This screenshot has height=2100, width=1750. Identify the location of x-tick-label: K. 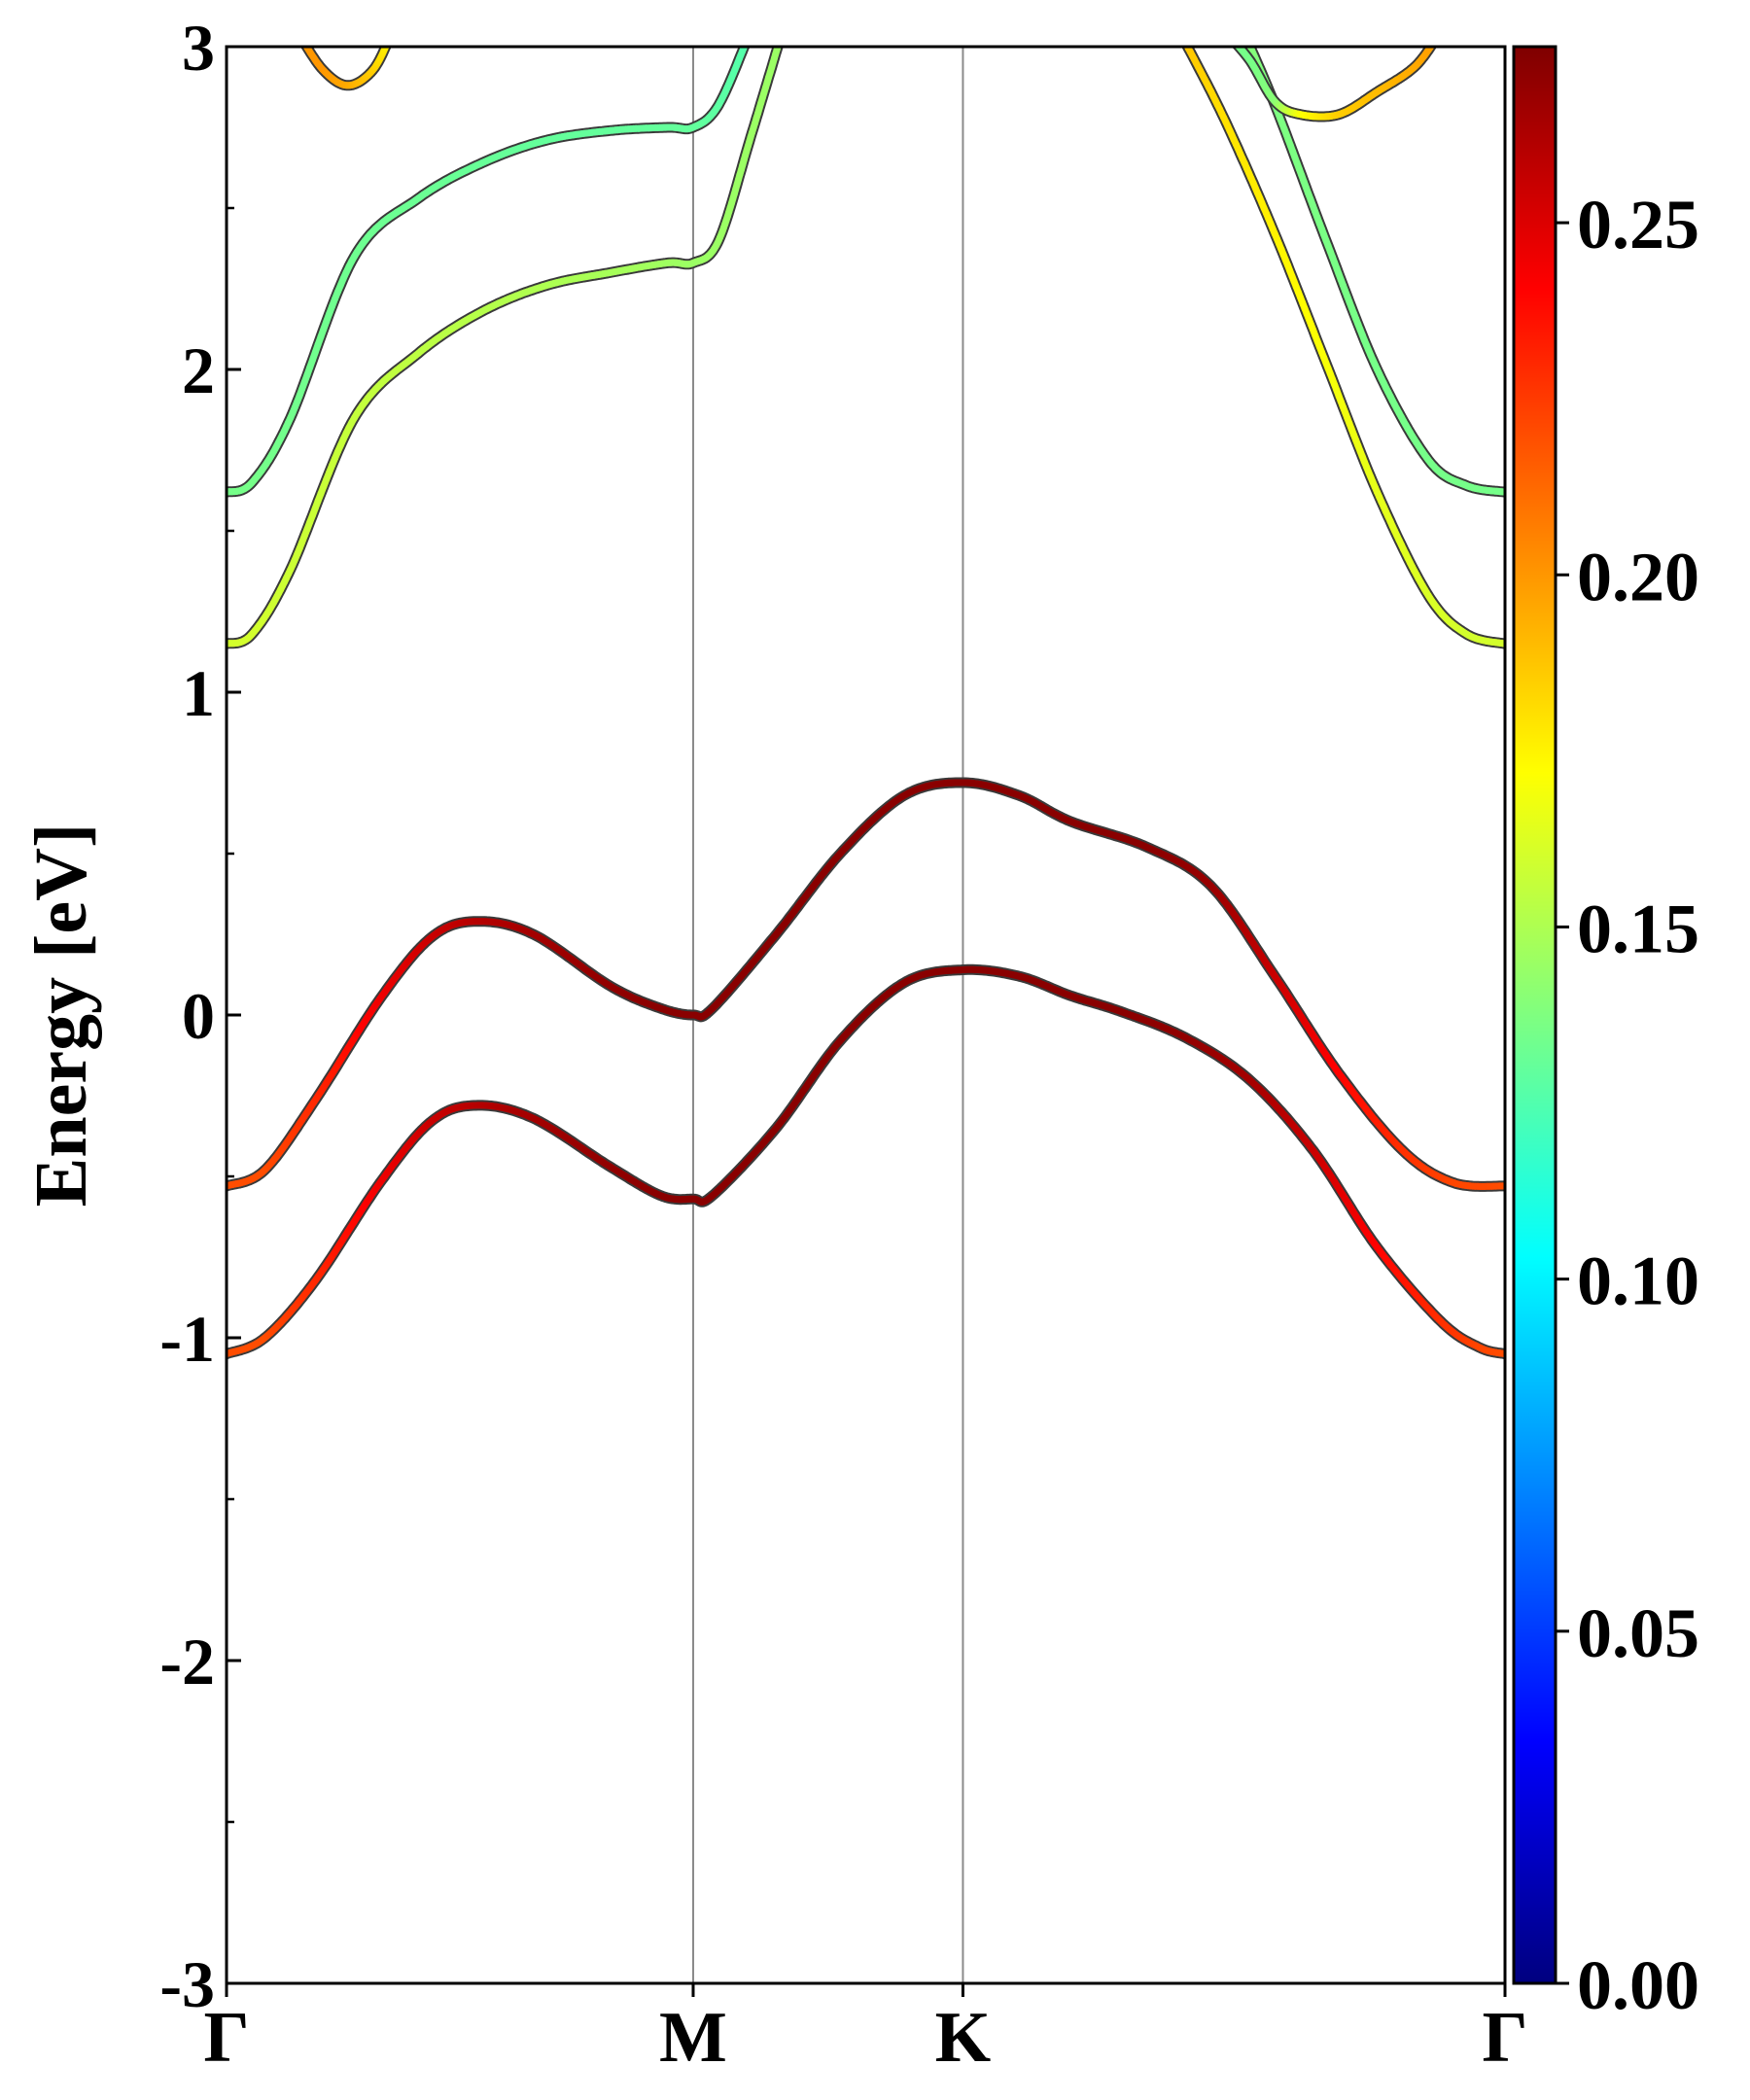
(963, 2038).